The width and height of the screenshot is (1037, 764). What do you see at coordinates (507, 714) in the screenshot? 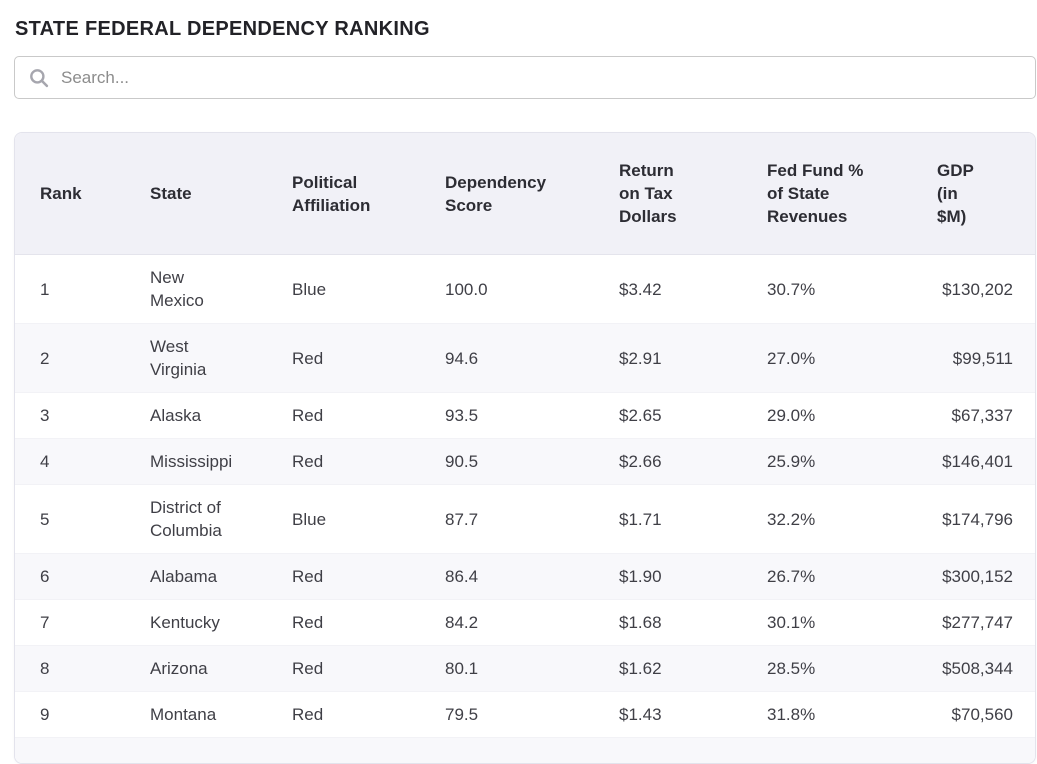
I see `cell-dependency_score: 79.5` at bounding box center [507, 714].